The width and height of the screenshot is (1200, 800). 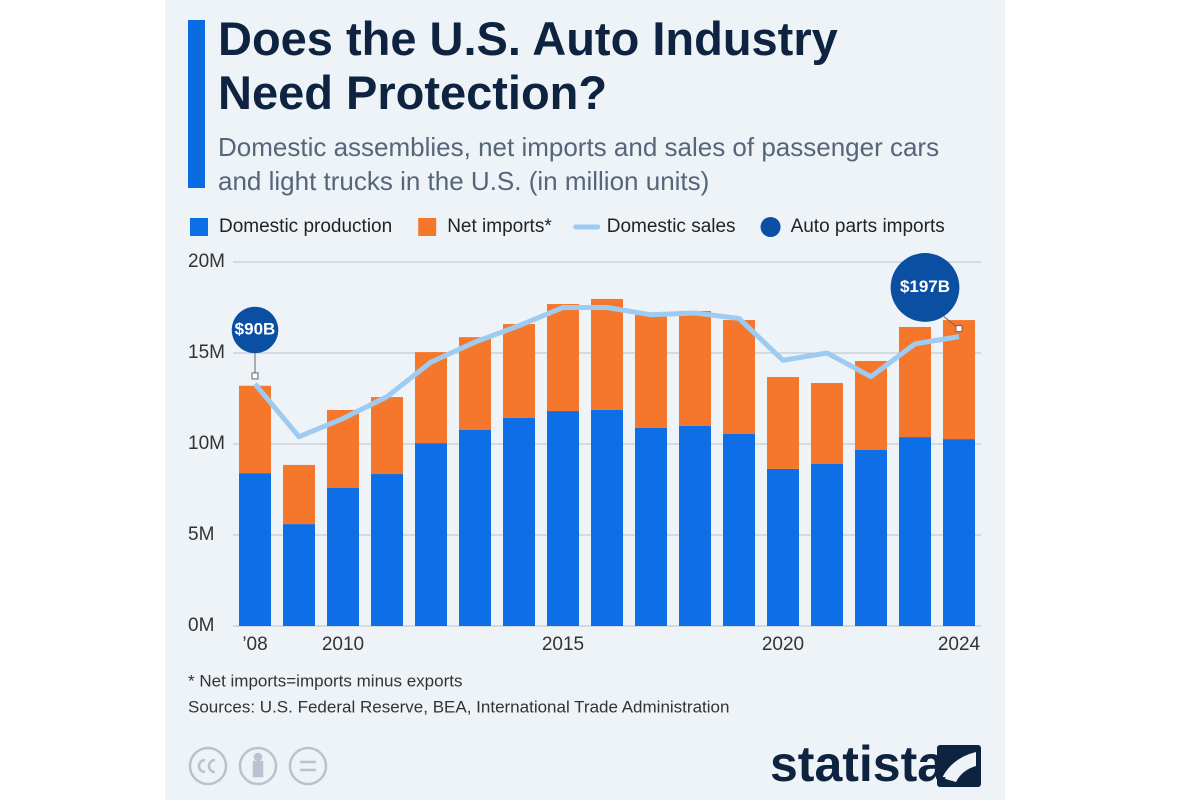 I want to click on cc-glyph, so click(x=206, y=766).